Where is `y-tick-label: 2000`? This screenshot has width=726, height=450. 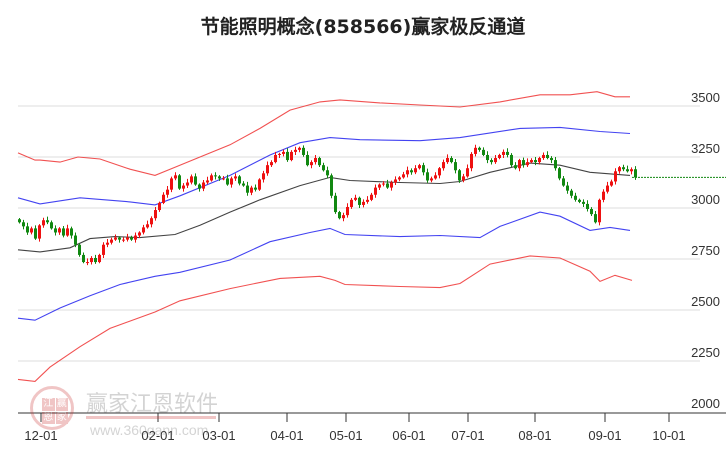
y-tick-label: 2000 is located at coordinates (705, 403).